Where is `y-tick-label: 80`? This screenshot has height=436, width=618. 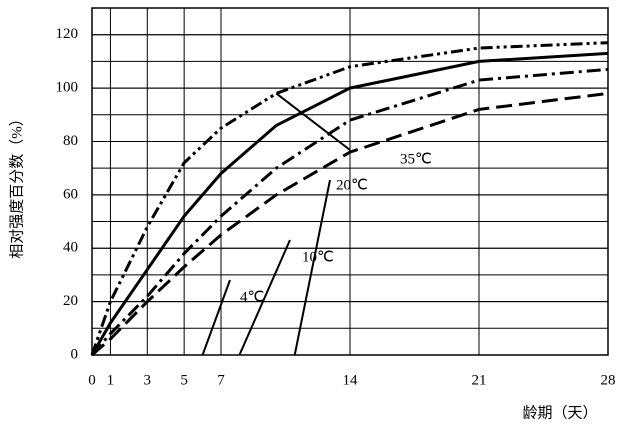 y-tick-label: 80 is located at coordinates (70, 141).